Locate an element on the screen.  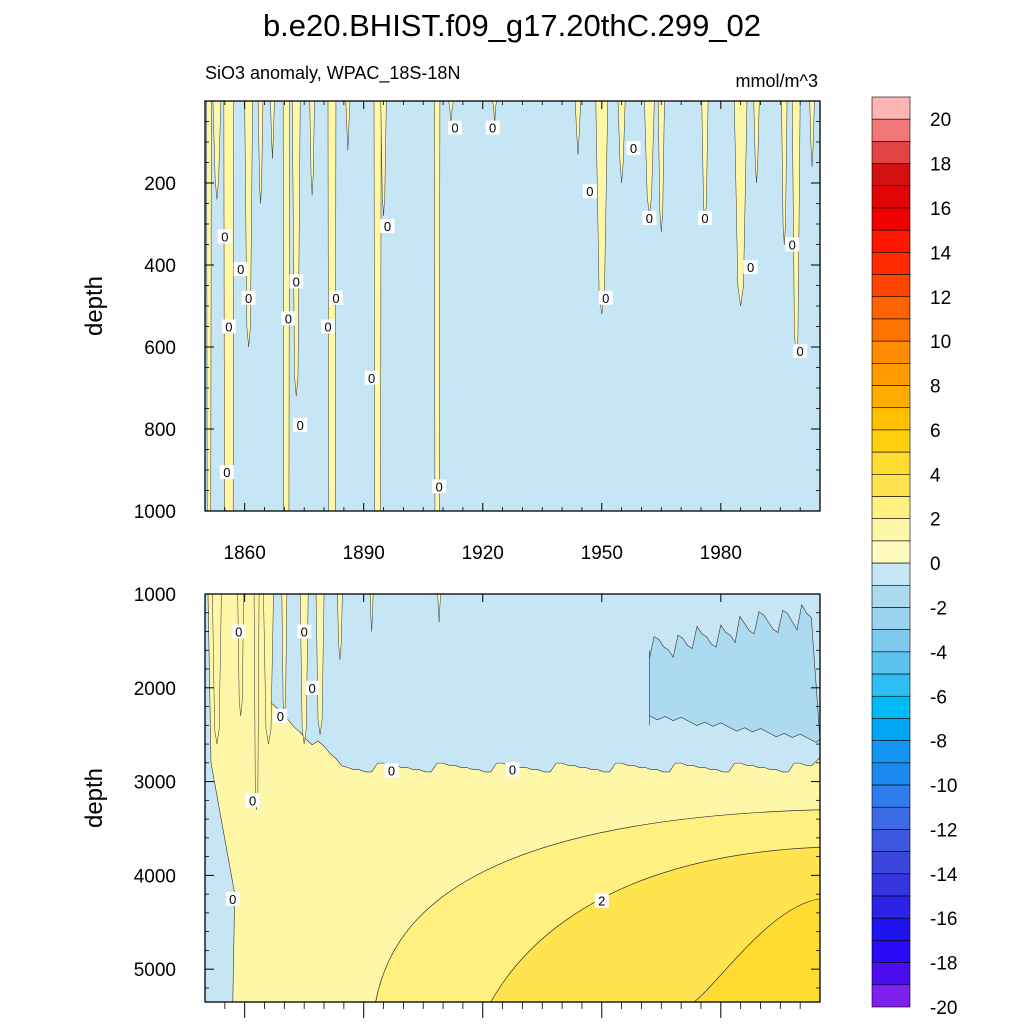
colorbar-tick-label: 0 is located at coordinates (935, 564).